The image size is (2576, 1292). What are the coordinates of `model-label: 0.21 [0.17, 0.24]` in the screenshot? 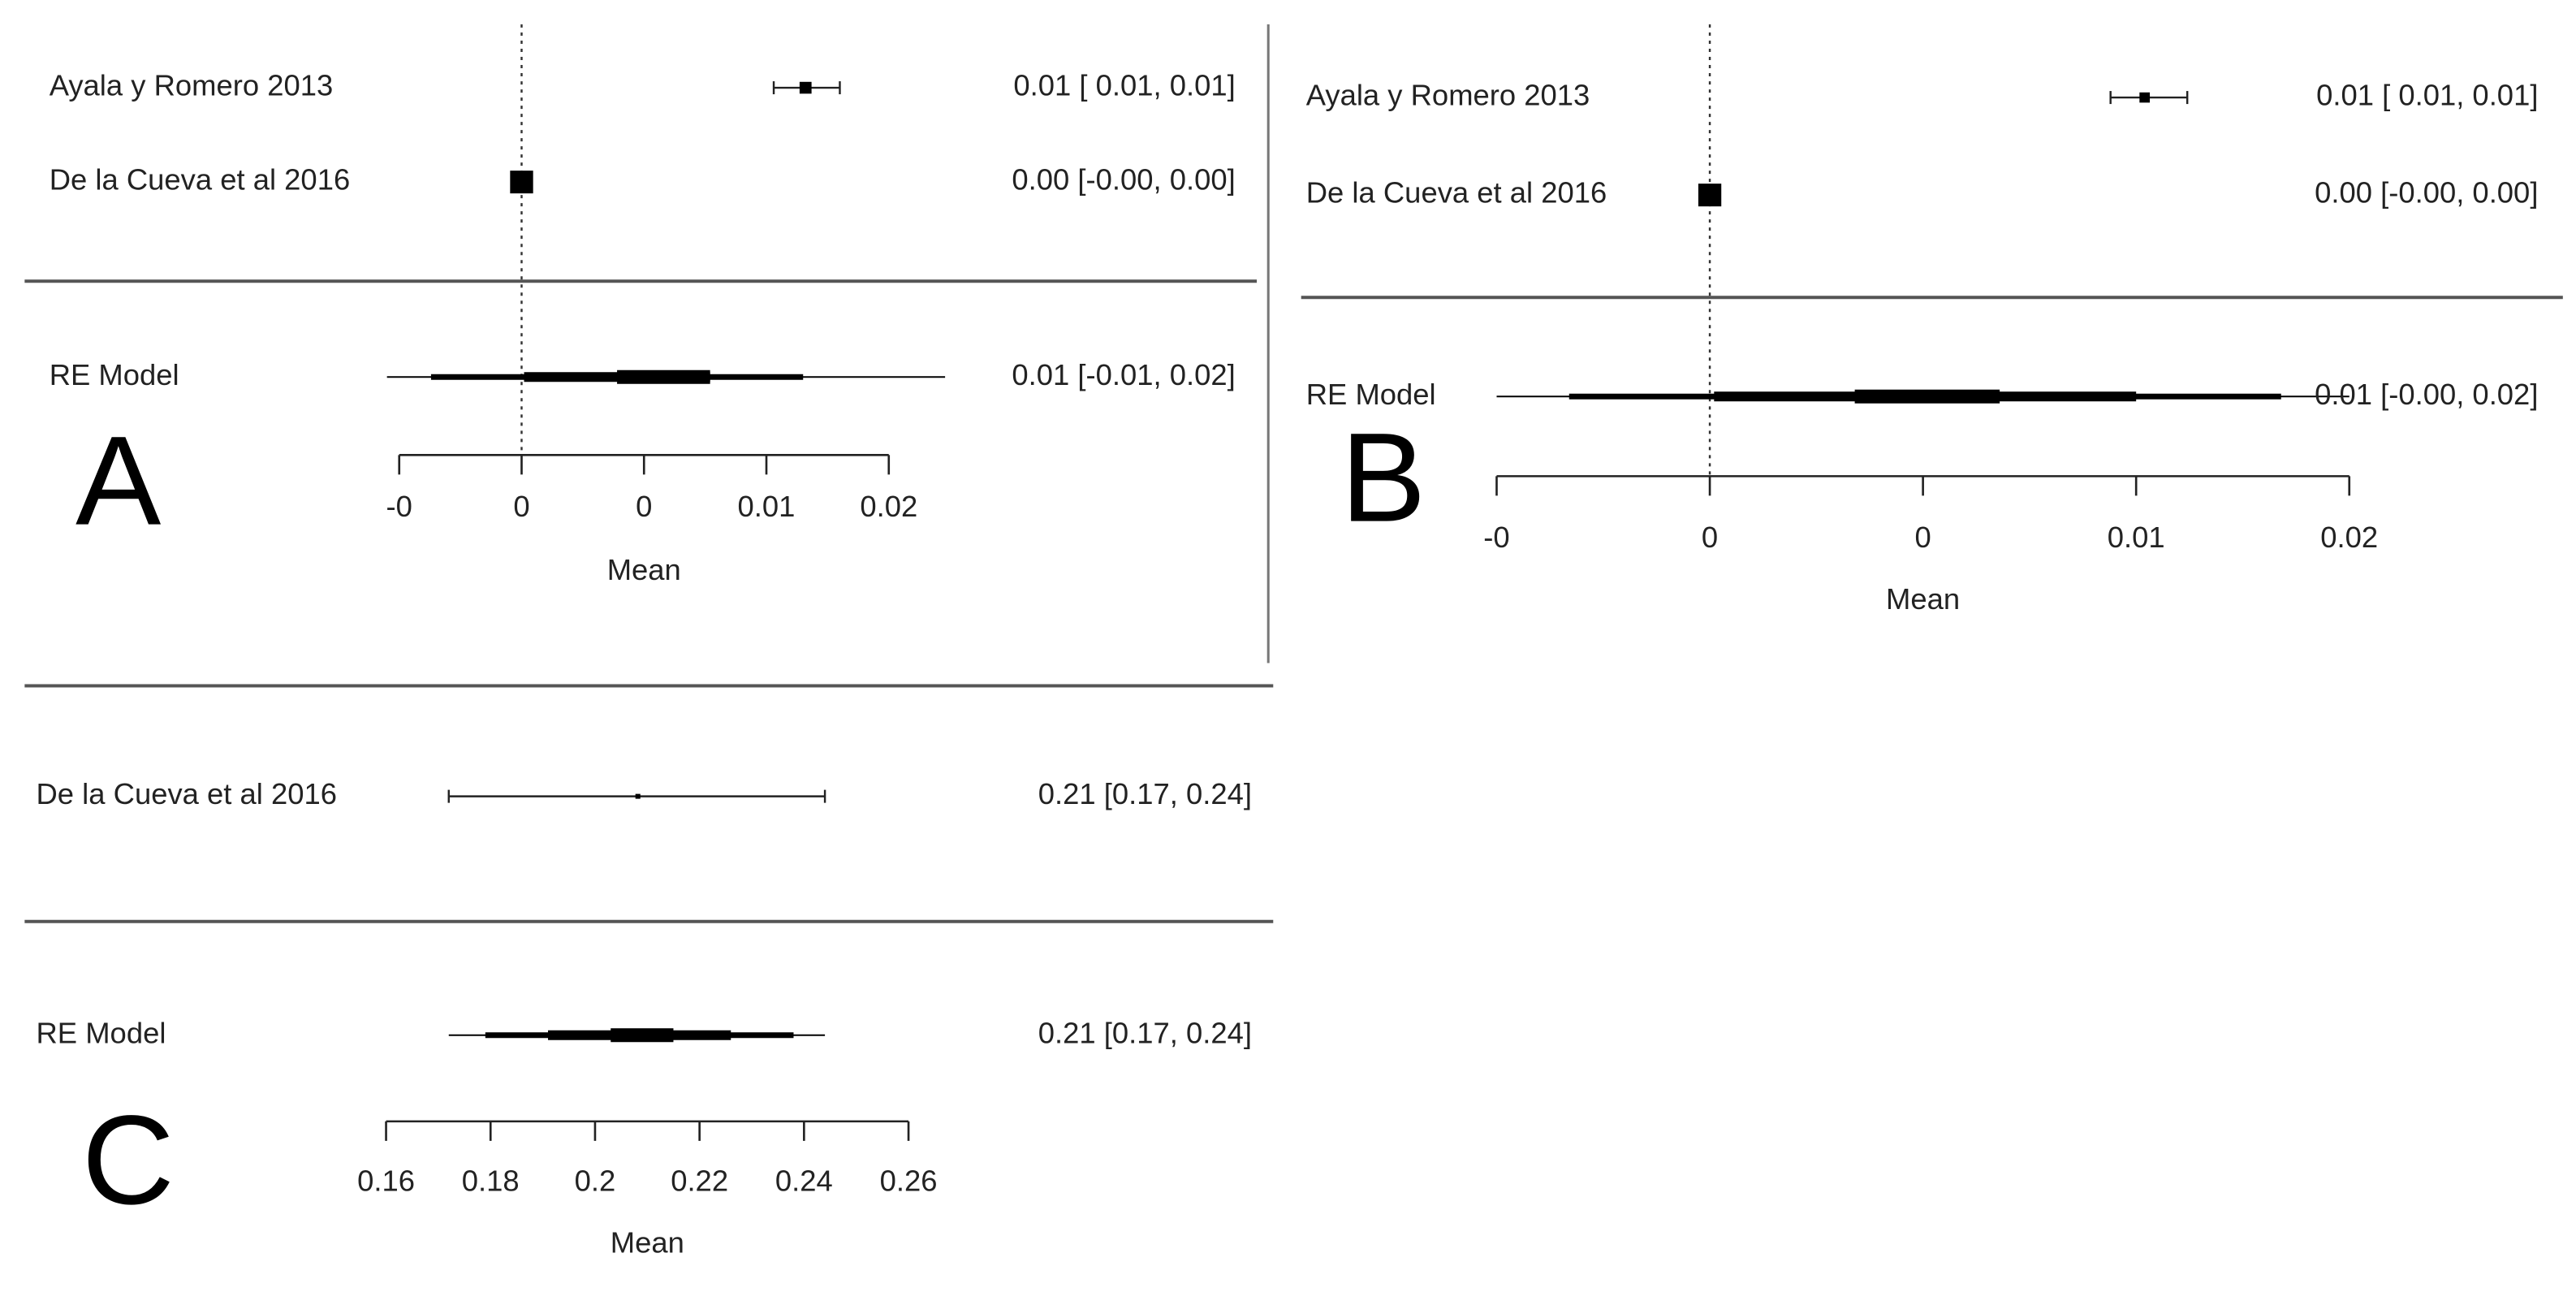 It's located at (1145, 1032).